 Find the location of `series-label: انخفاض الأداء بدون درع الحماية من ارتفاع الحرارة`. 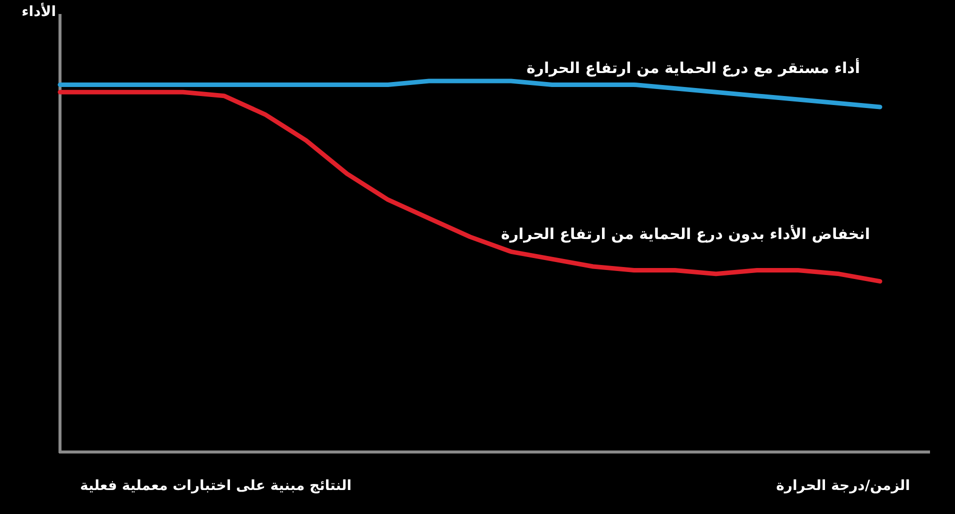

series-label: انخفاض الأداء بدون درع الحماية من ارتفاع الحرارة is located at coordinates (685, 234).